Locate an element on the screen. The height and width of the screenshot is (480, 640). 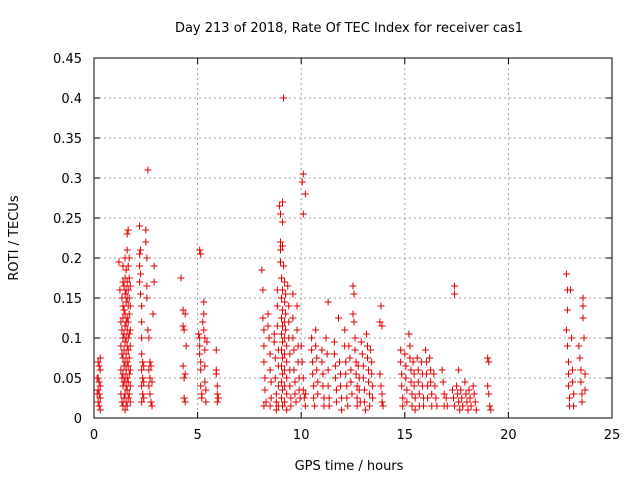
y-tick-label: 0.3 is located at coordinates (71, 179).